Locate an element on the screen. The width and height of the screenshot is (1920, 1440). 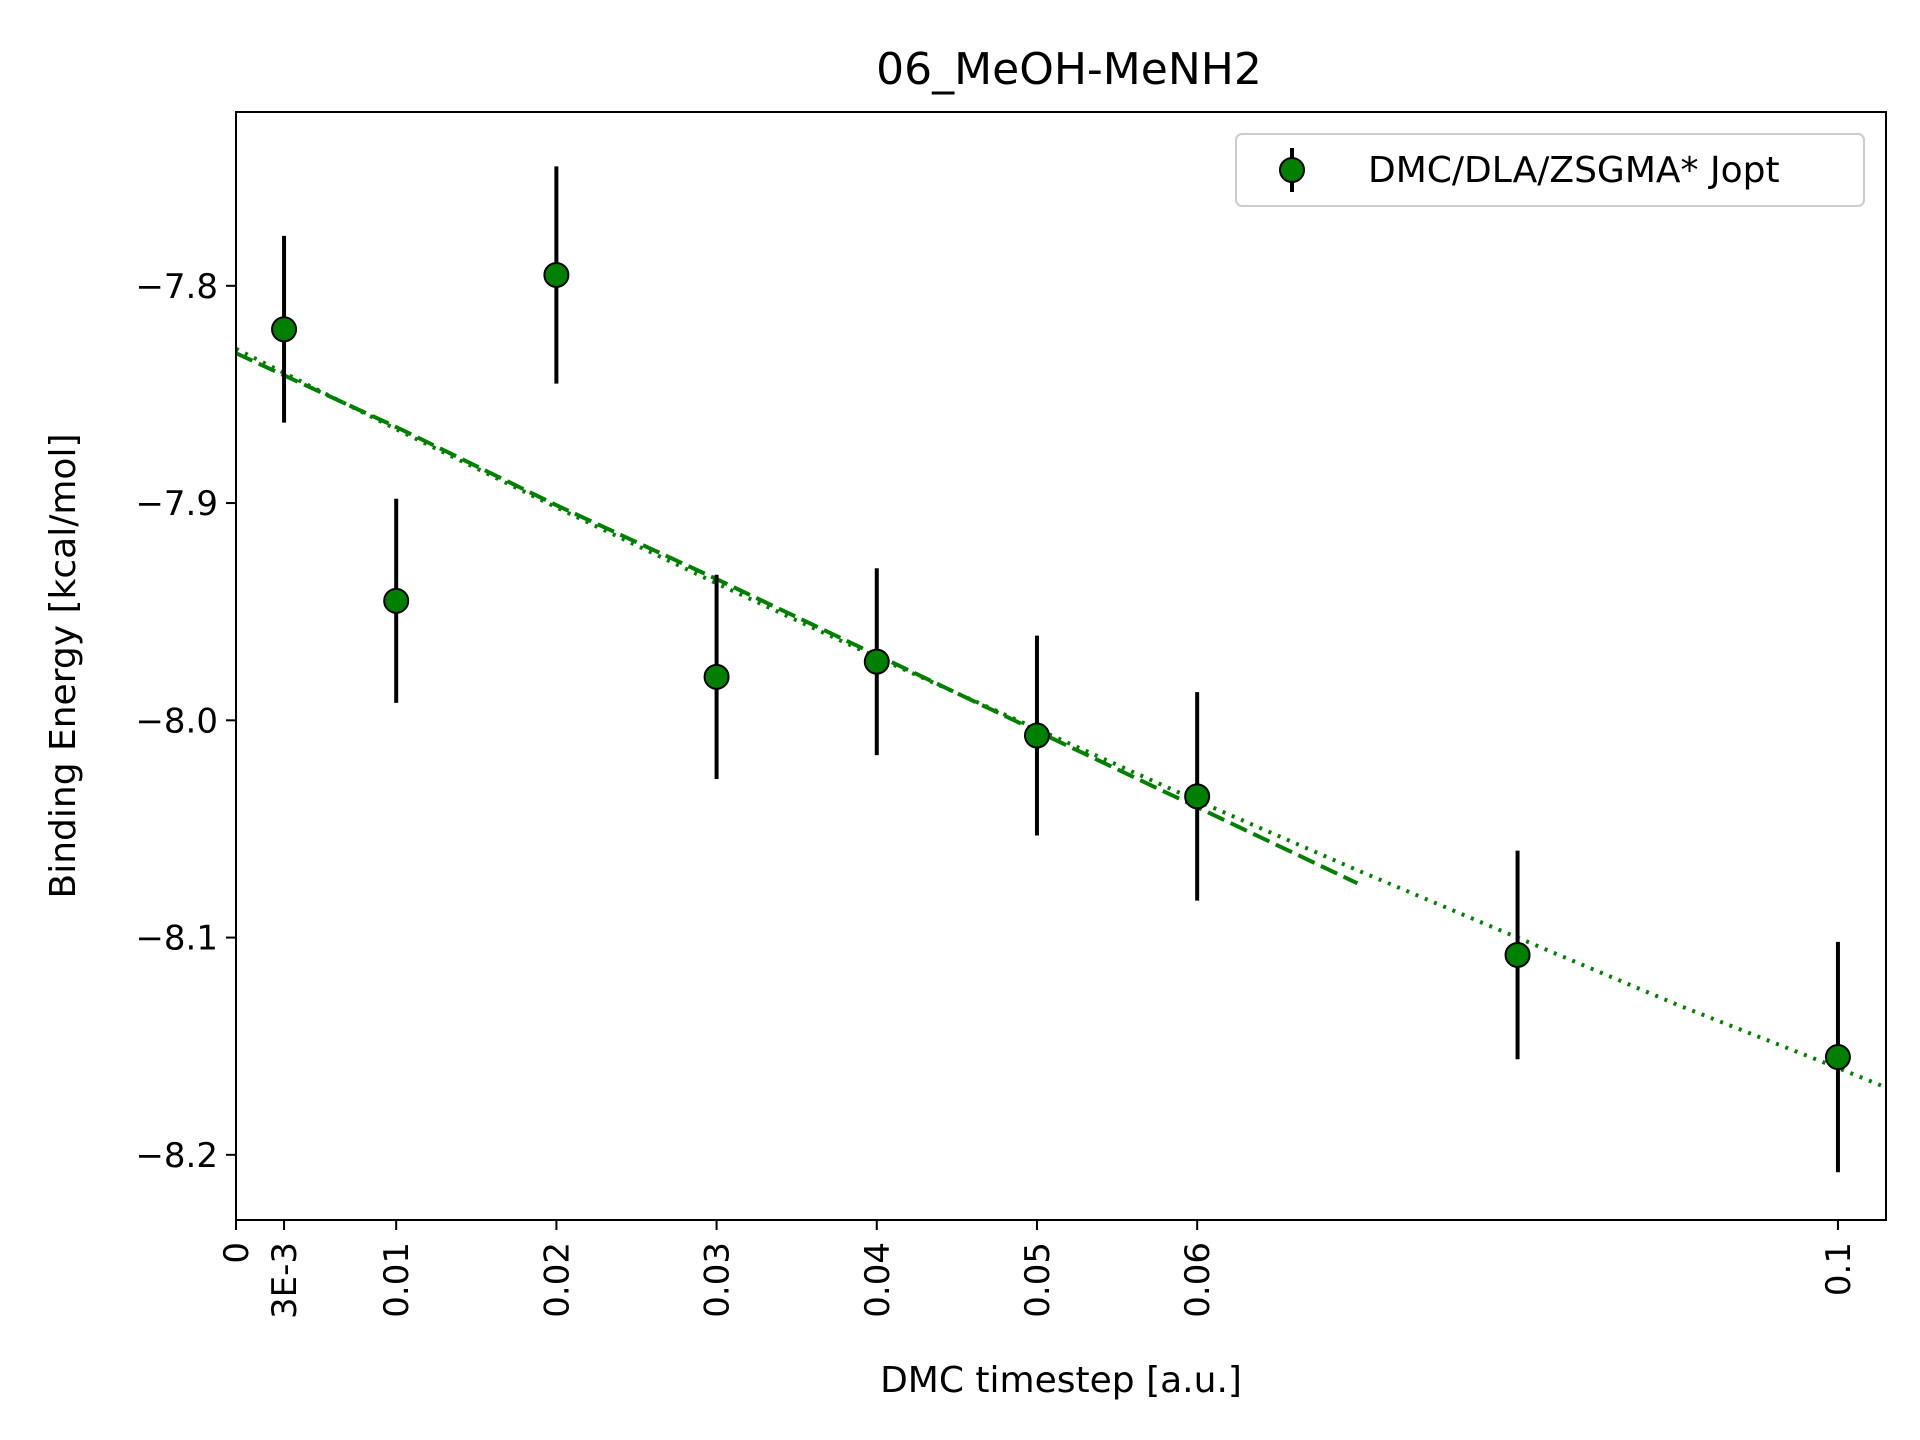
x-tick-label: 3E-3 is located at coordinates (285, 1280).